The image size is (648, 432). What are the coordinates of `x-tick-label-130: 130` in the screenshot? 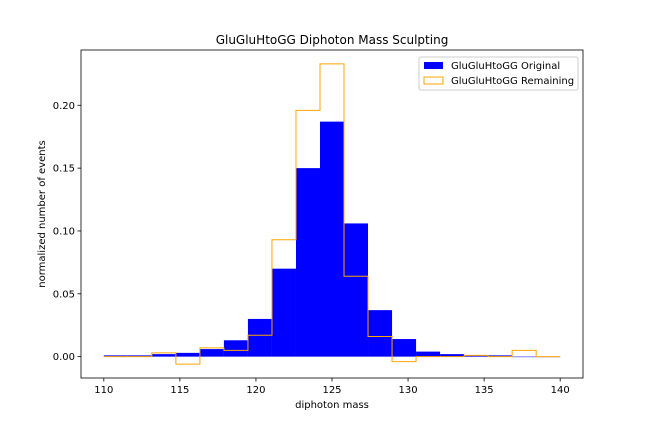 It's located at (408, 390).